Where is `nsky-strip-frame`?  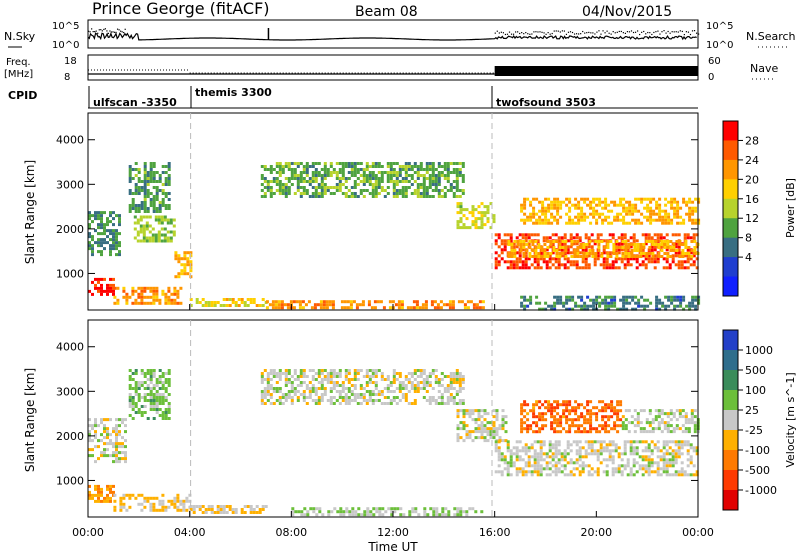 nsky-strip-frame is located at coordinates (393, 34).